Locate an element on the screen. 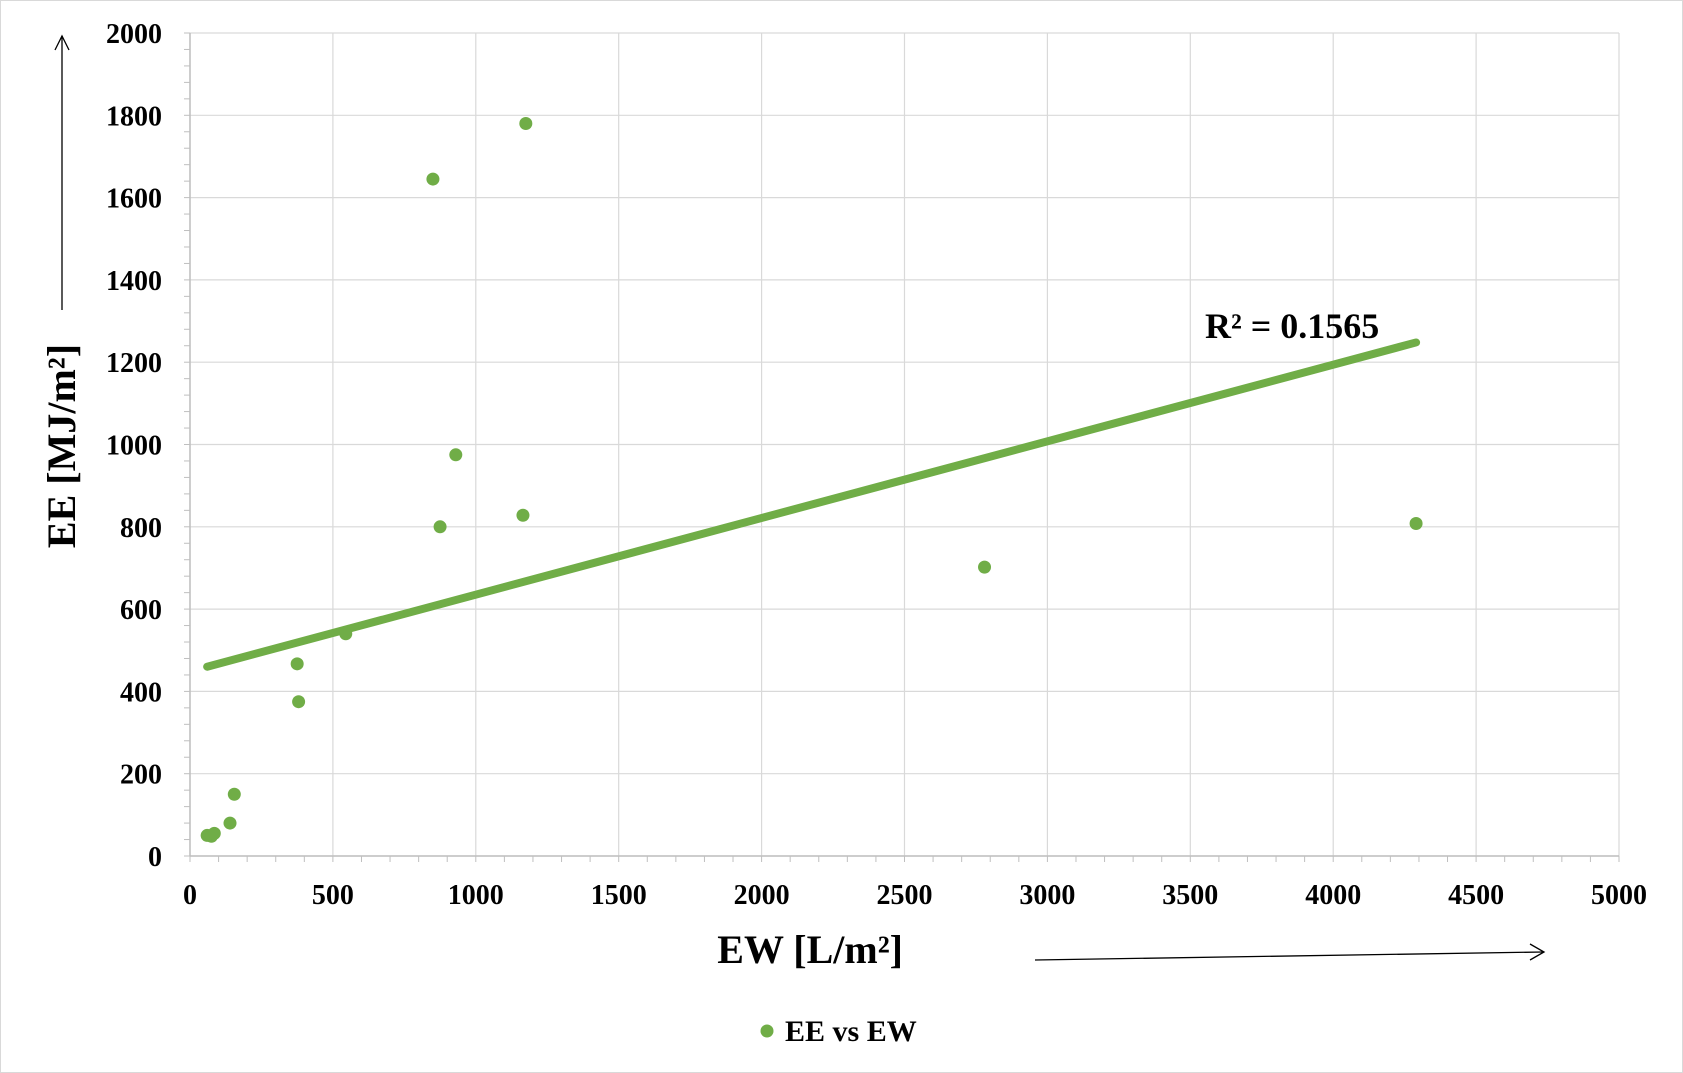  y-tick-label: 1200 is located at coordinates (134, 363).